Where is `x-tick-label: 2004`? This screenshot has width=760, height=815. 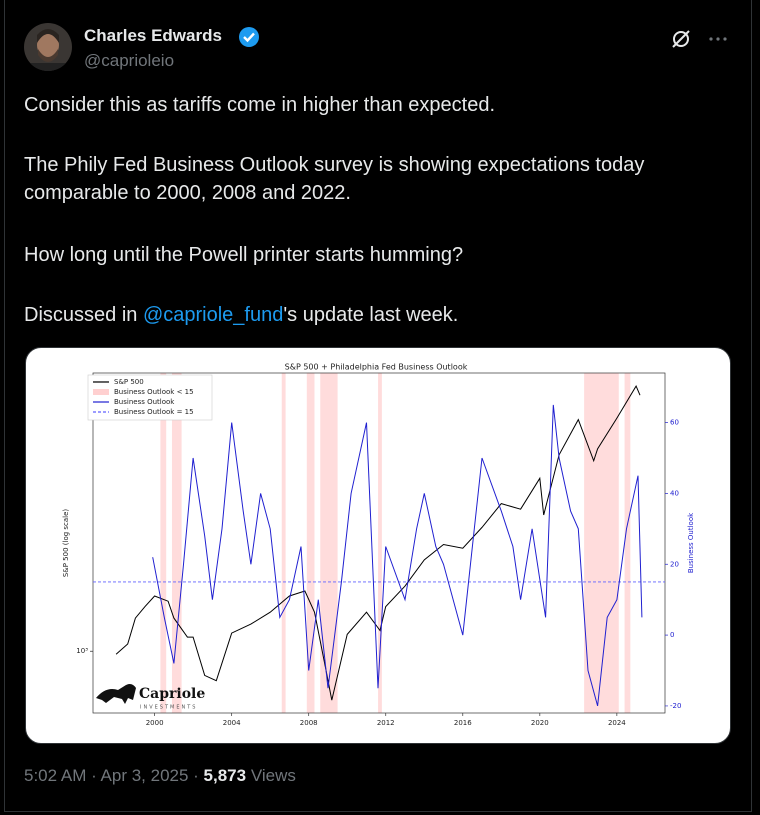 x-tick-label: 2004 is located at coordinates (232, 723).